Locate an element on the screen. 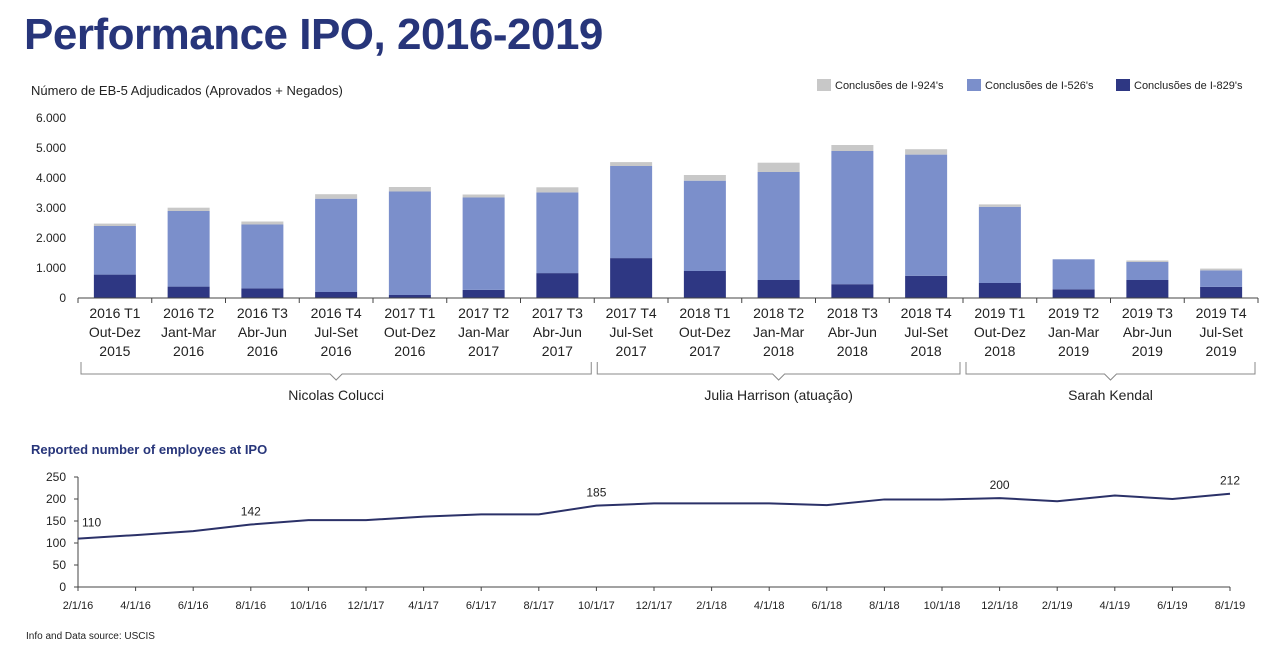 The height and width of the screenshot is (647, 1280). bar-category-label: 2019 T4 is located at coordinates (1221, 313).